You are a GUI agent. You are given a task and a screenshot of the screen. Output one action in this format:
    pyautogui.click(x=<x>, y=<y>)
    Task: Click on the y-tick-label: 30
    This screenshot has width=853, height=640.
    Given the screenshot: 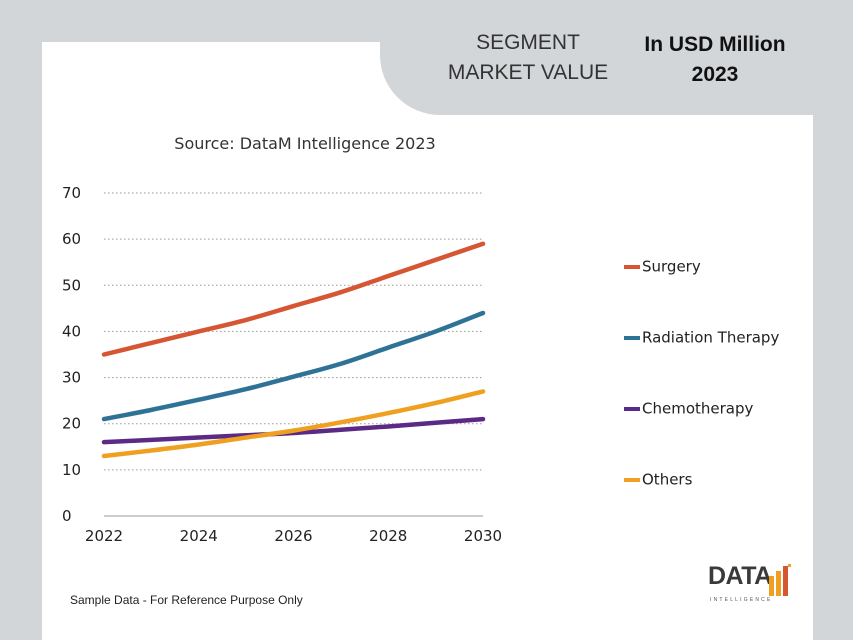 What is the action you would take?
    pyautogui.click(x=71, y=378)
    